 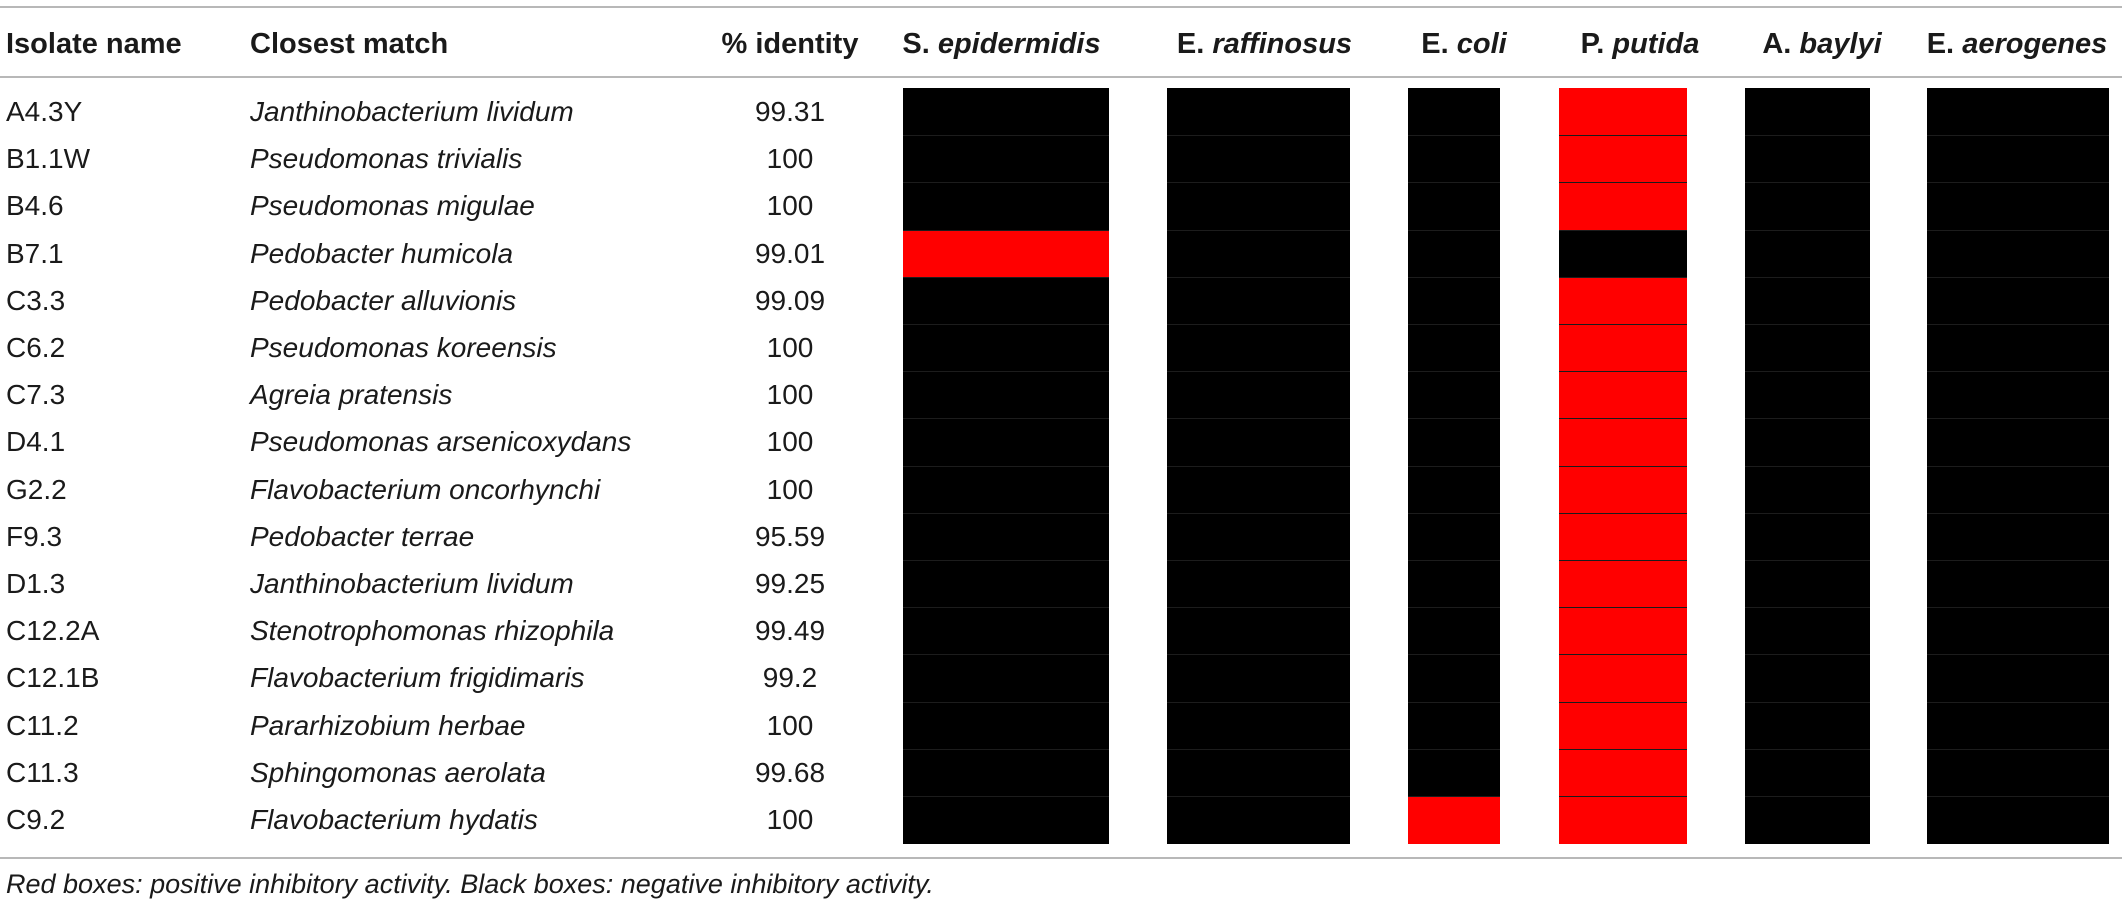 What do you see at coordinates (790, 111) in the screenshot?
I see `identity-cell: 99.31` at bounding box center [790, 111].